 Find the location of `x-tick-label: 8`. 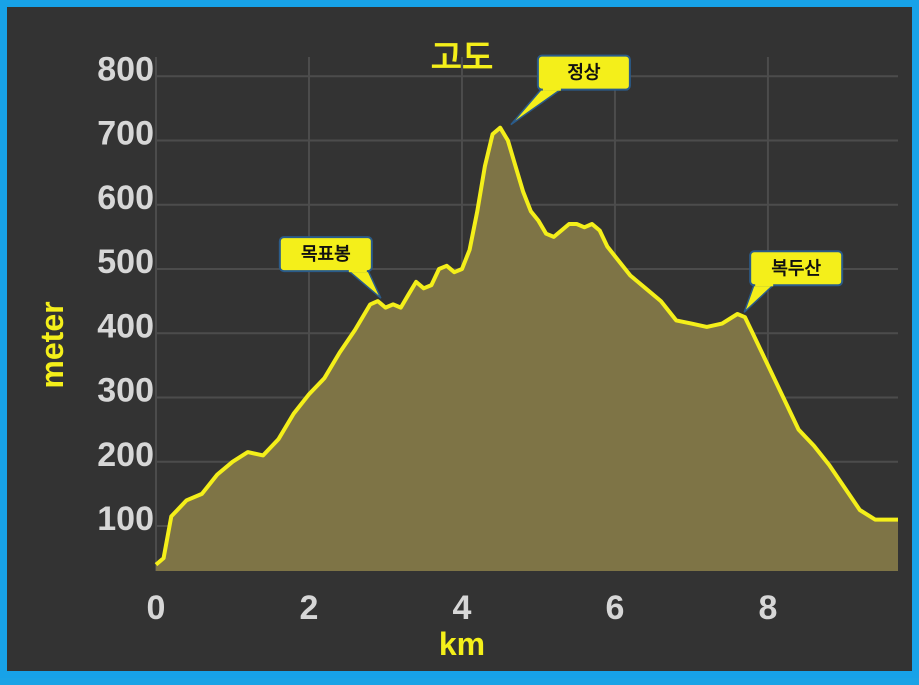

x-tick-label: 8 is located at coordinates (767, 608).